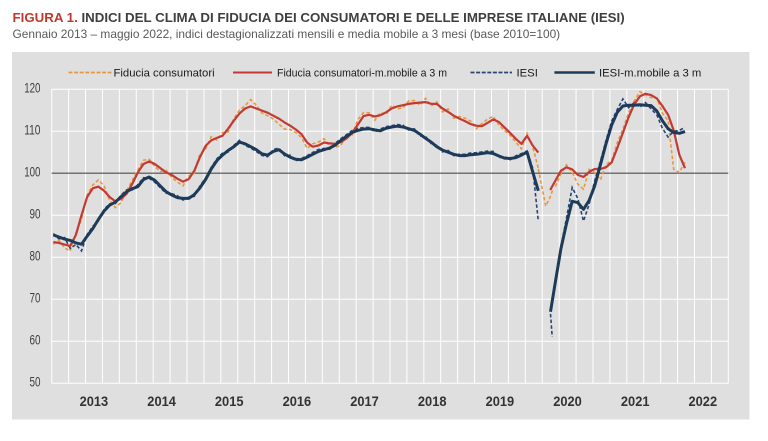  What do you see at coordinates (94, 401) in the screenshot?
I see `svg-text: 2013` at bounding box center [94, 401].